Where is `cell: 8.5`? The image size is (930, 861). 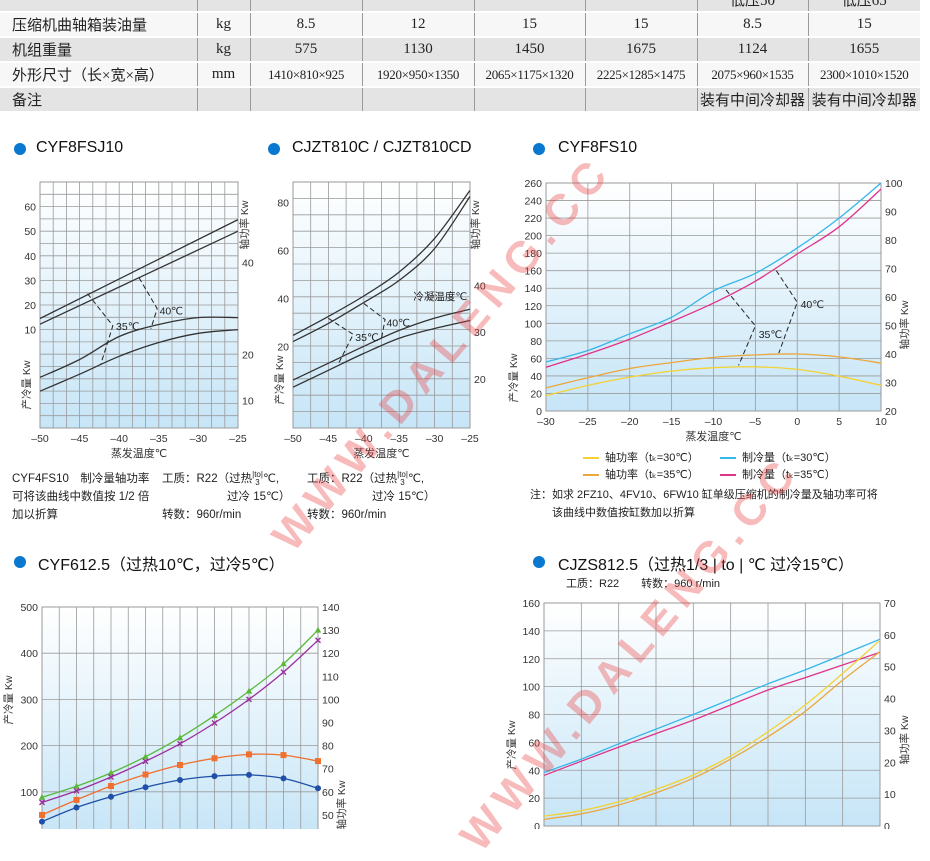 cell: 8.5 is located at coordinates (305, 25).